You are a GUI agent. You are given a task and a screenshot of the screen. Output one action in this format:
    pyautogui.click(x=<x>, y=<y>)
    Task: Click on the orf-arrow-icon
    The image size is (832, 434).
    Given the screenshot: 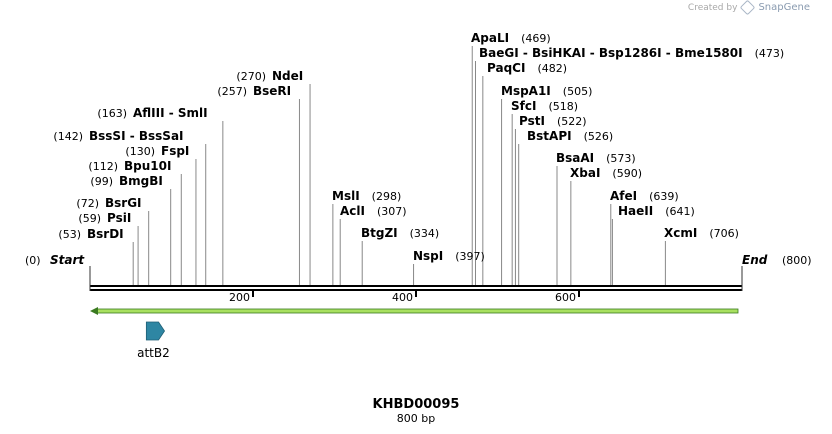 What is the action you would take?
    pyautogui.click(x=94, y=311)
    